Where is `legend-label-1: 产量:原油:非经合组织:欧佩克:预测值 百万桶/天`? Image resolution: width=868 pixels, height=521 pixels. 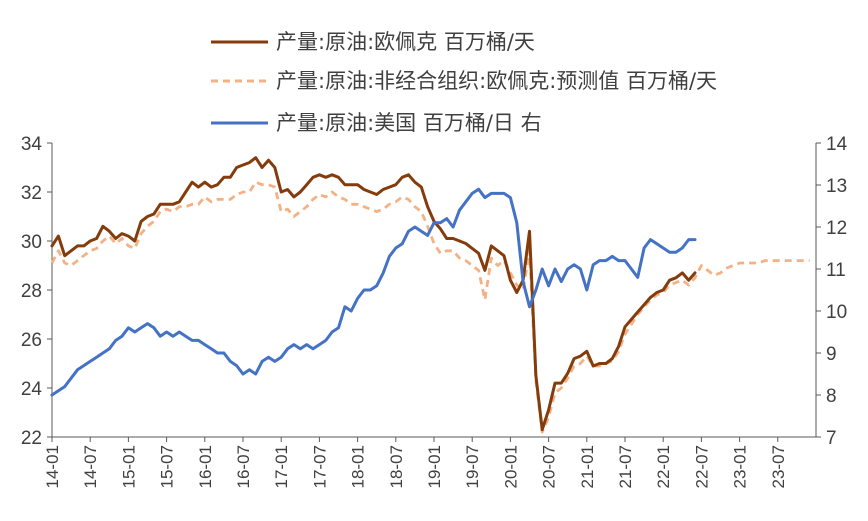
legend-label-1: 产量:原油:非经合组织:欧佩克:预测值 百万桶/天 is located at coordinates (496, 81).